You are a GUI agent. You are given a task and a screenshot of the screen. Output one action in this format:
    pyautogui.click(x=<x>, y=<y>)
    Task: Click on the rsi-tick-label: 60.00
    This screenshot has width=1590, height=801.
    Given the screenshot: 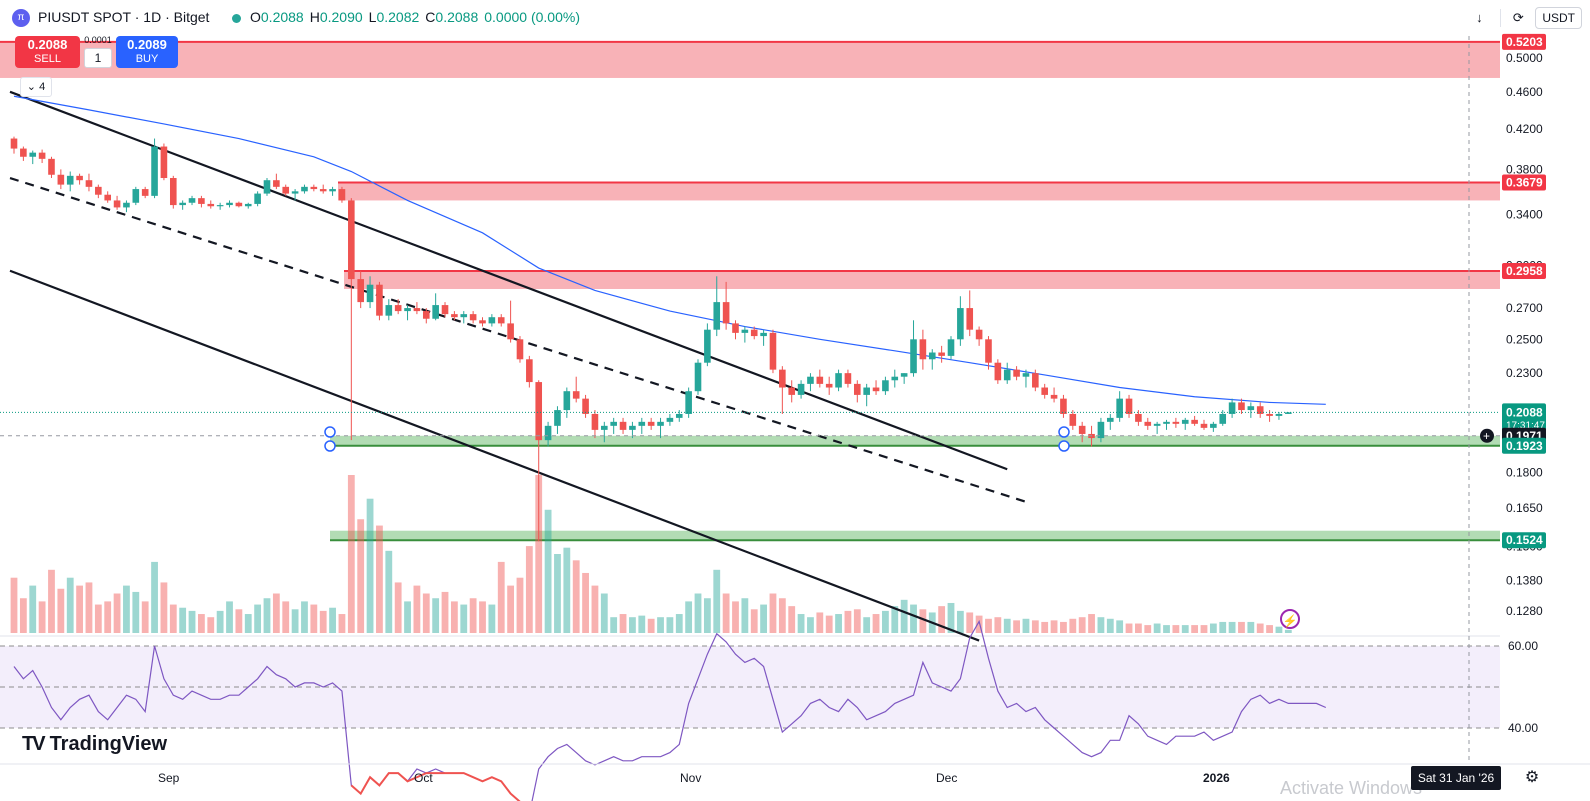 What is the action you would take?
    pyautogui.click(x=1523, y=646)
    